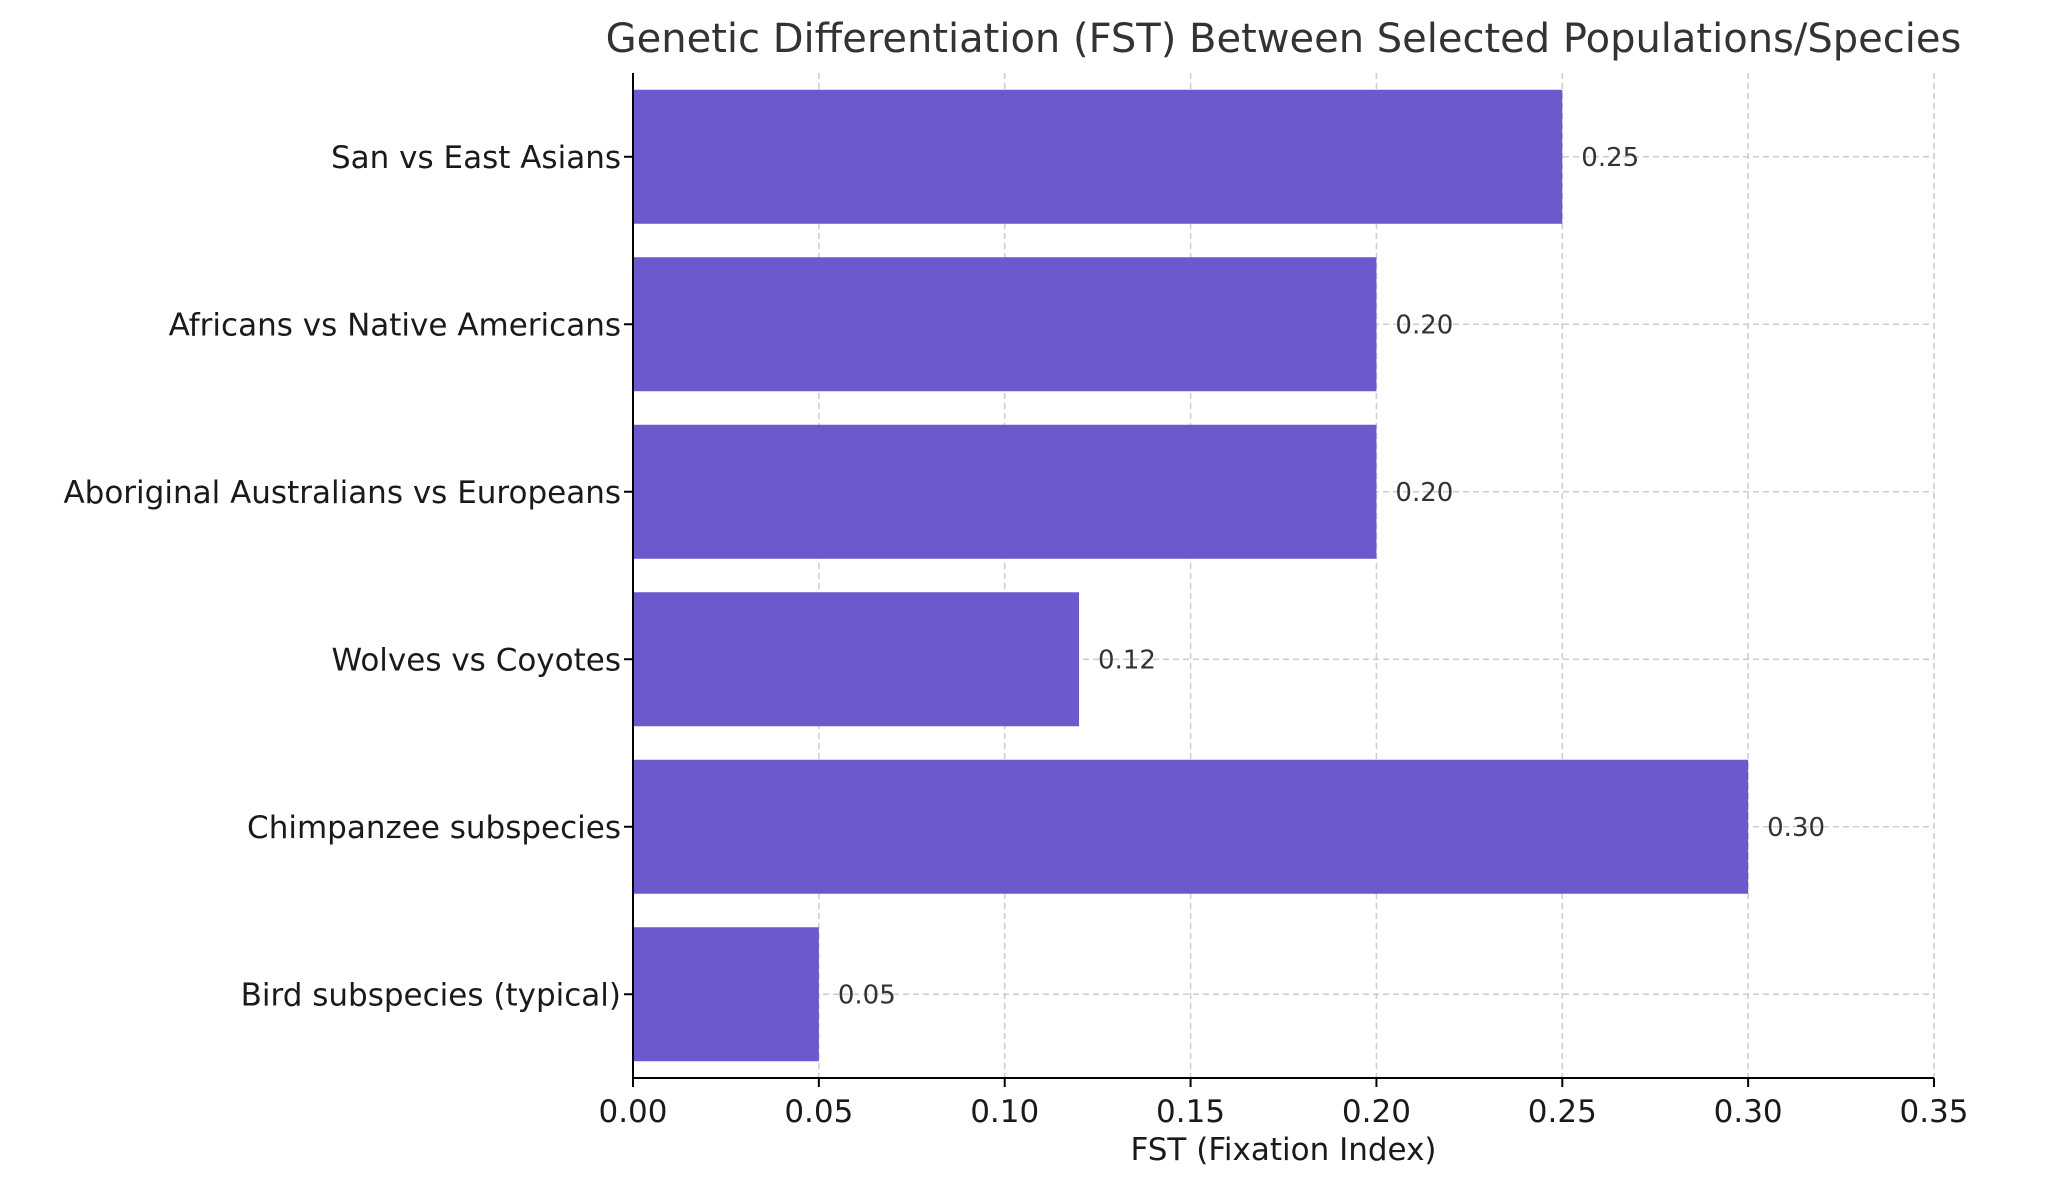 The height and width of the screenshot is (1180, 2050). I want to click on category-label: Wolves vs Coyotes, so click(477, 660).